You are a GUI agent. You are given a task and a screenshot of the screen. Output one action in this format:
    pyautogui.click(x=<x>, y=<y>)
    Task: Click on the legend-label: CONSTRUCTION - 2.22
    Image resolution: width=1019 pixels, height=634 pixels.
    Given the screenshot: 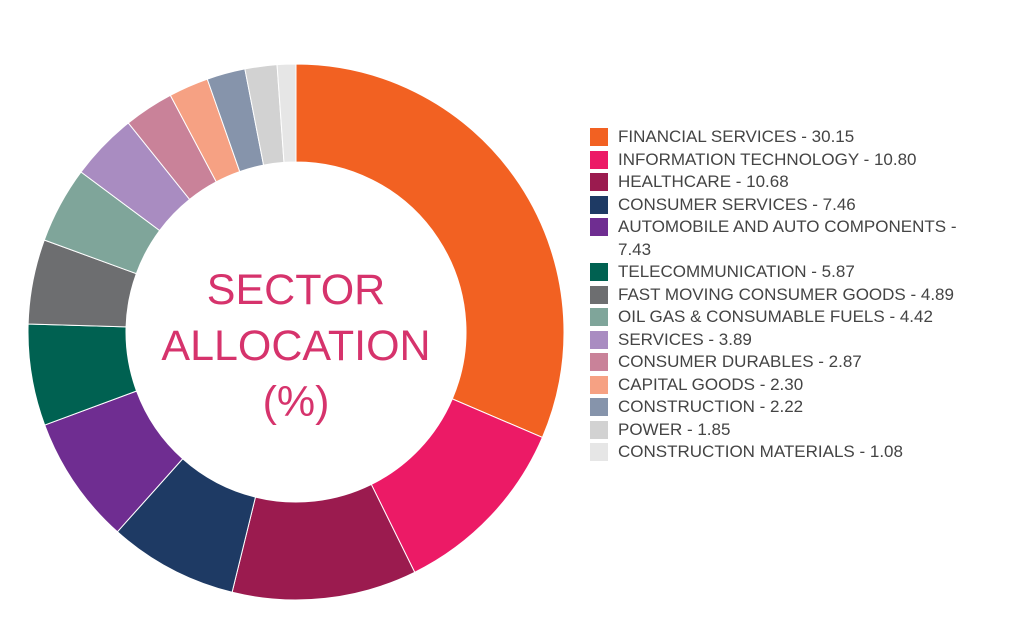 What is the action you would take?
    pyautogui.click(x=711, y=406)
    